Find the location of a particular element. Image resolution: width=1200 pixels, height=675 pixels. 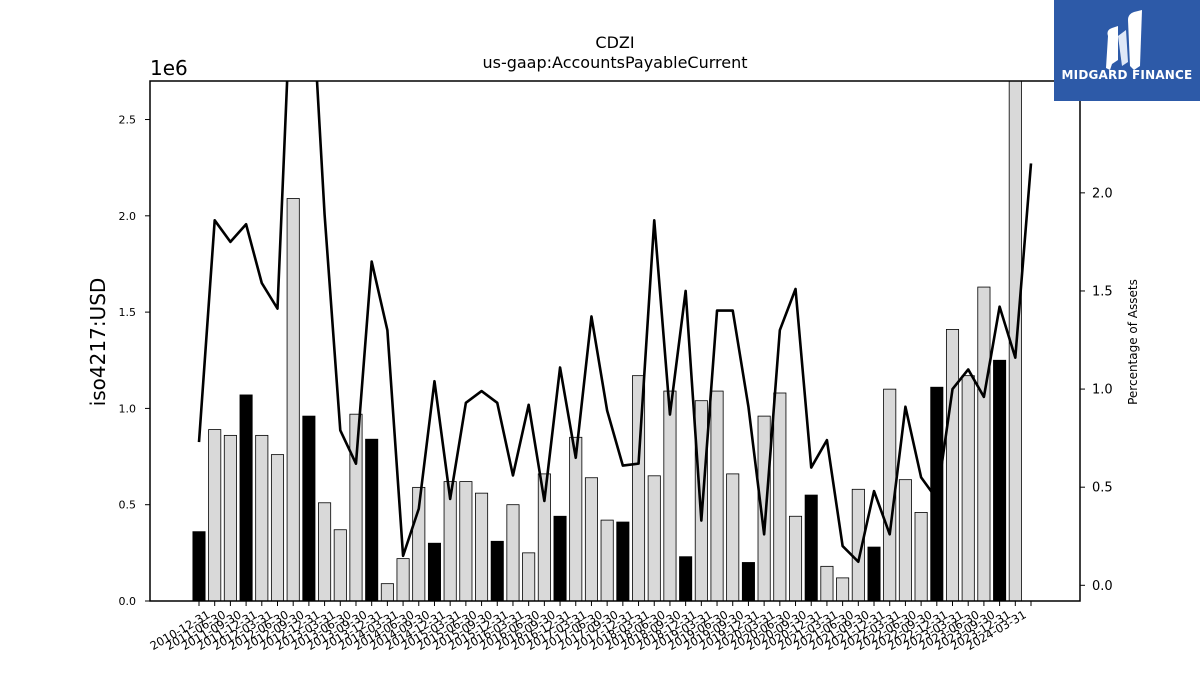

y-tick-label: 0.0 is located at coordinates (128, 601).